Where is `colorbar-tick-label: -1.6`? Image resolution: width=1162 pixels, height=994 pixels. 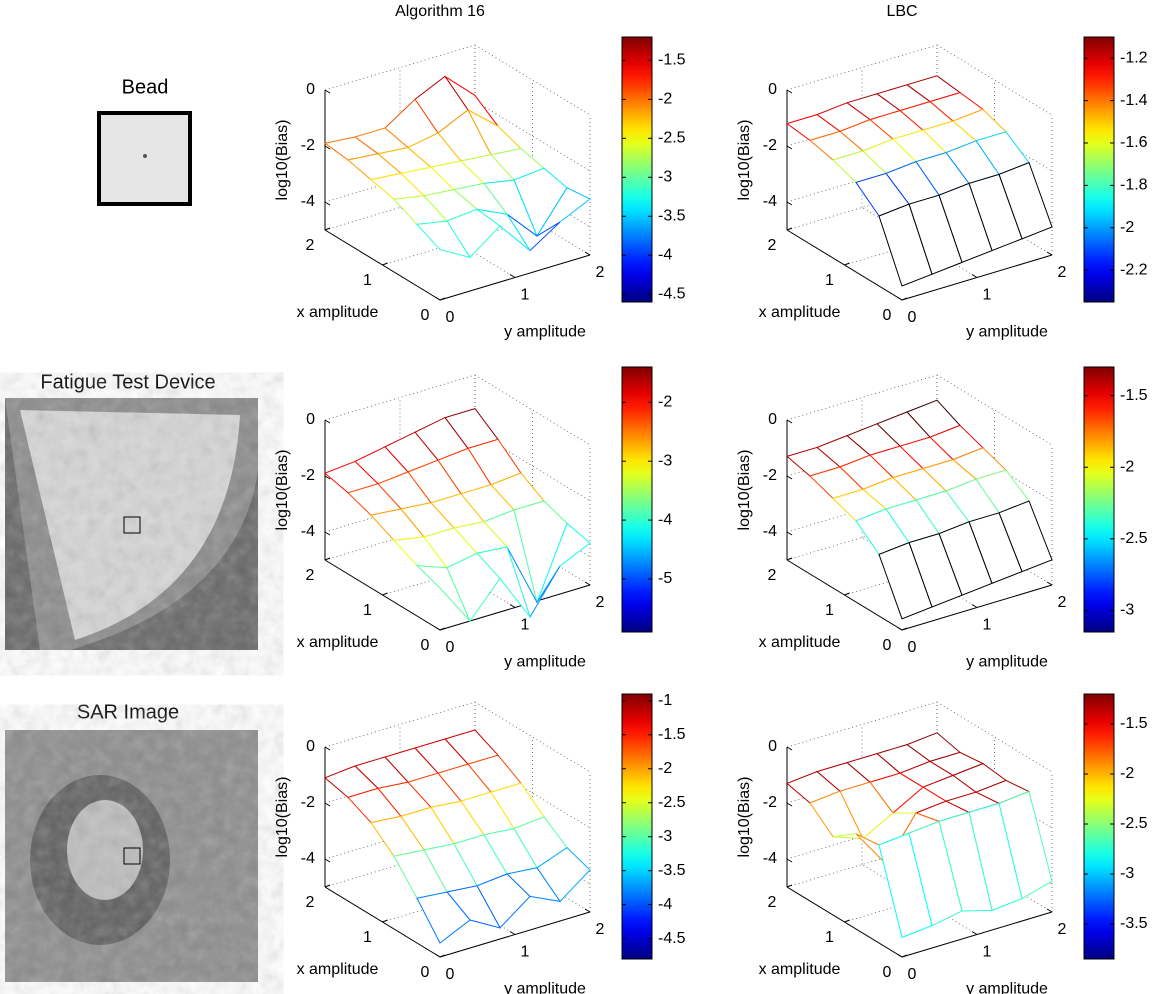
colorbar-tick-label: -1.6 is located at coordinates (1134, 142).